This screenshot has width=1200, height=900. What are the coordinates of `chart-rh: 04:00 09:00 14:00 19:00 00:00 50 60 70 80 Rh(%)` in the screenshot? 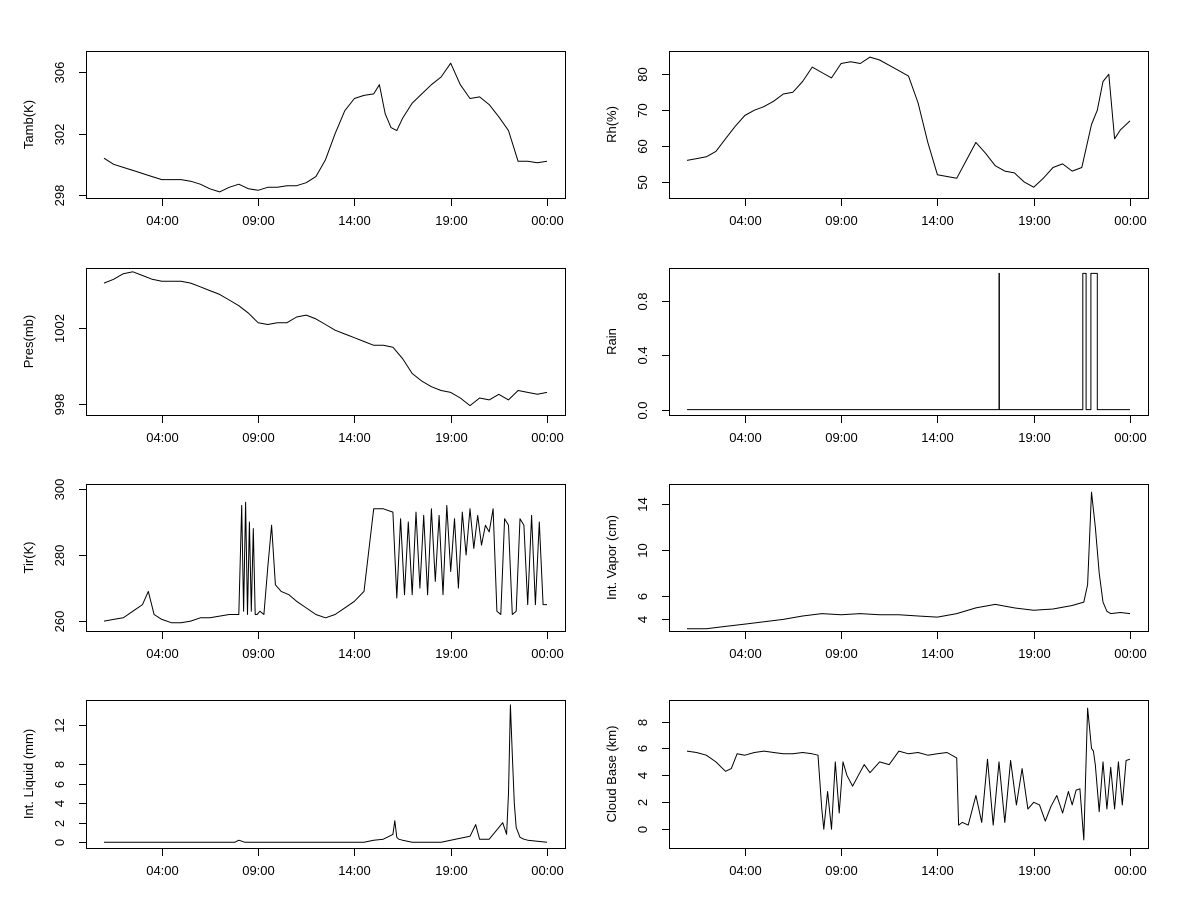 It's located at (876, 139).